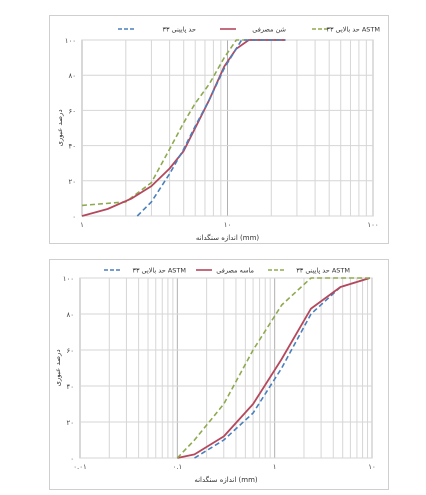 Image resolution: width=426 pixels, height=495 pixels. What do you see at coordinates (228, 225) in the screenshot?
I see `chart-0-xtick-label: ۱۰` at bounding box center [228, 225].